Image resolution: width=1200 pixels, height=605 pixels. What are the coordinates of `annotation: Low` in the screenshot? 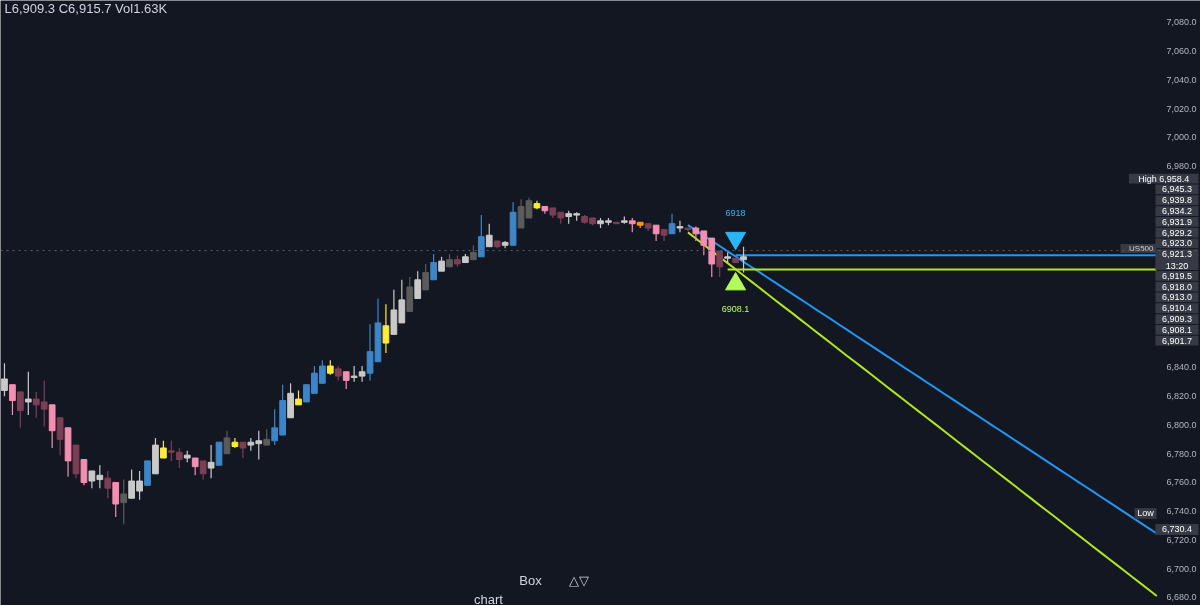 It's located at (1146, 513).